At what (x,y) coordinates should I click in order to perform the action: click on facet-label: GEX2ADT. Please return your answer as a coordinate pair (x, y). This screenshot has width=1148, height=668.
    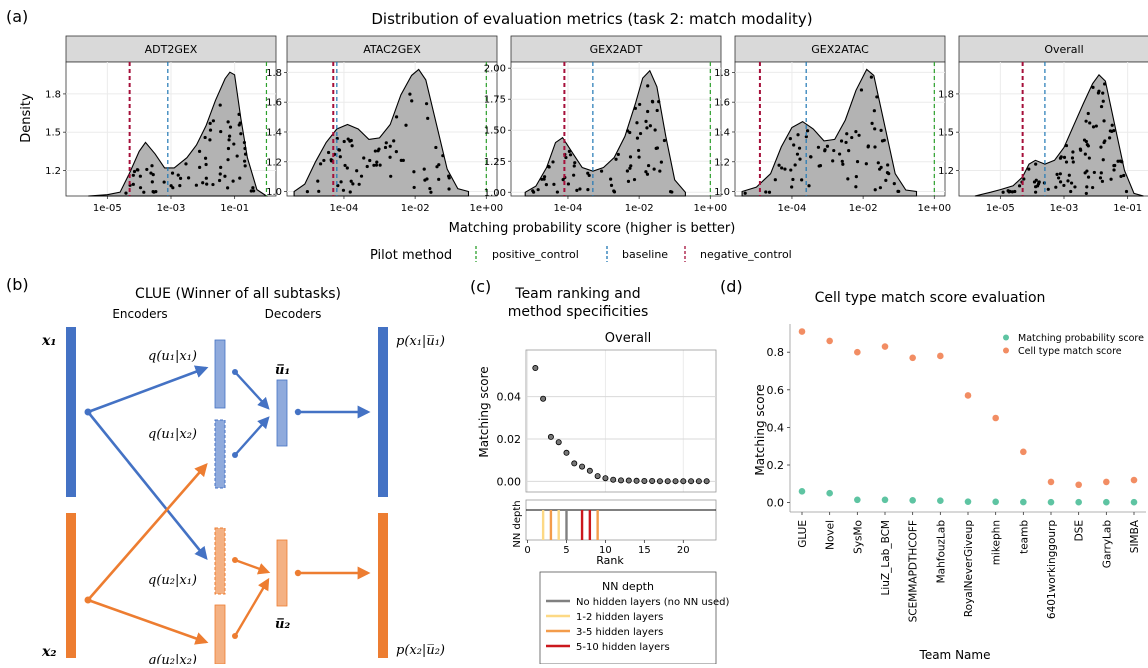
    Looking at the image, I should click on (616, 49).